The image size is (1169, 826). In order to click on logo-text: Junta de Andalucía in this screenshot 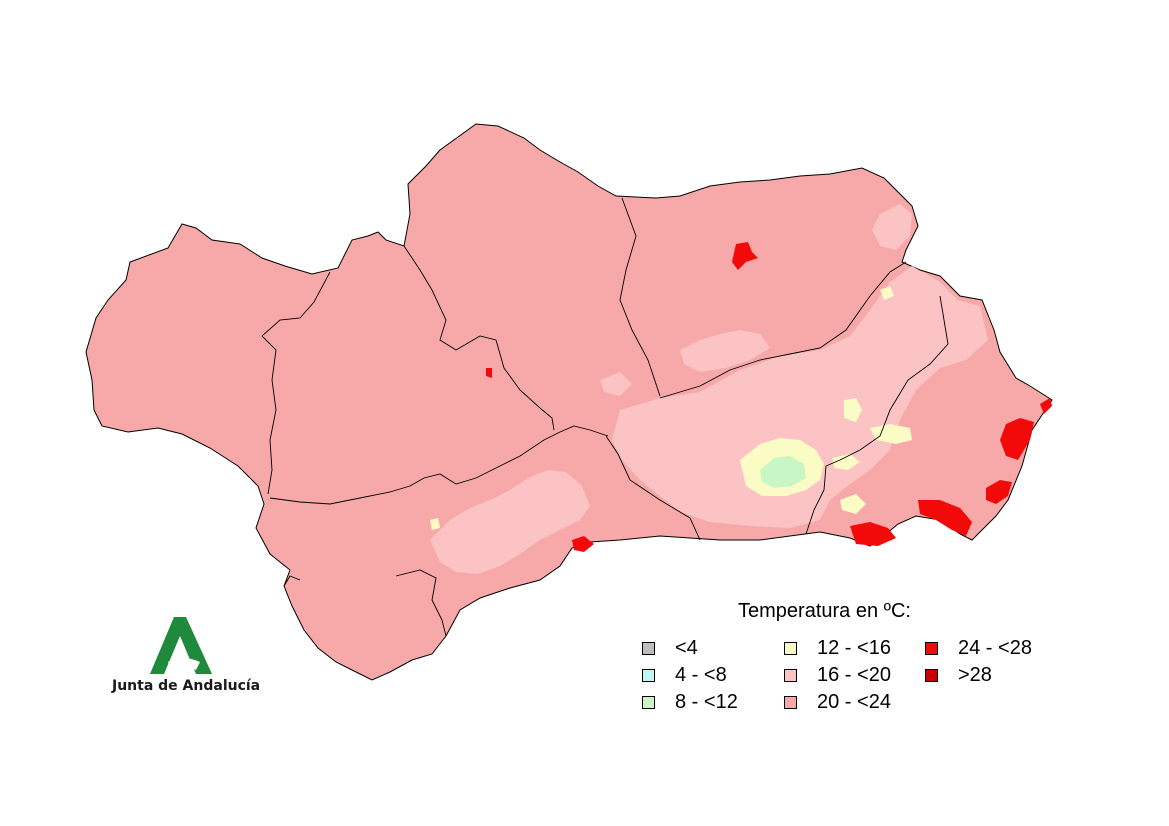, I will do `click(186, 686)`.